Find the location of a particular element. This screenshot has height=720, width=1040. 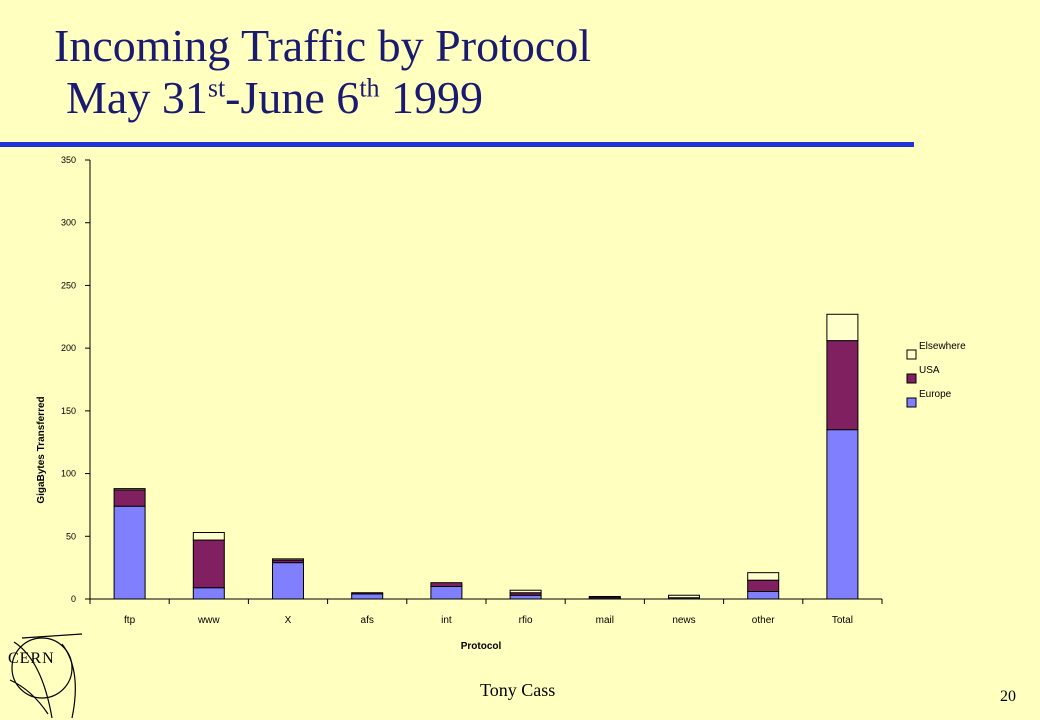

title-line-2: May 31st-June 6th 1999 is located at coordinates (322, 98).